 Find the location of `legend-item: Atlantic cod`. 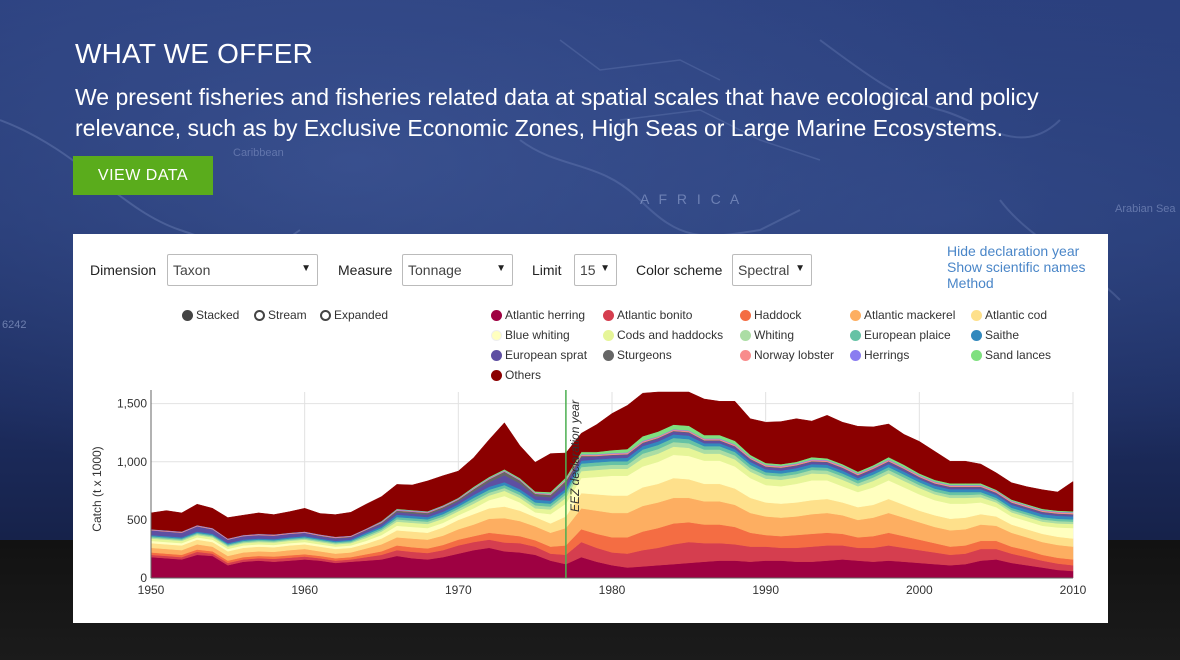

legend-item: Atlantic cod is located at coordinates (1009, 315).